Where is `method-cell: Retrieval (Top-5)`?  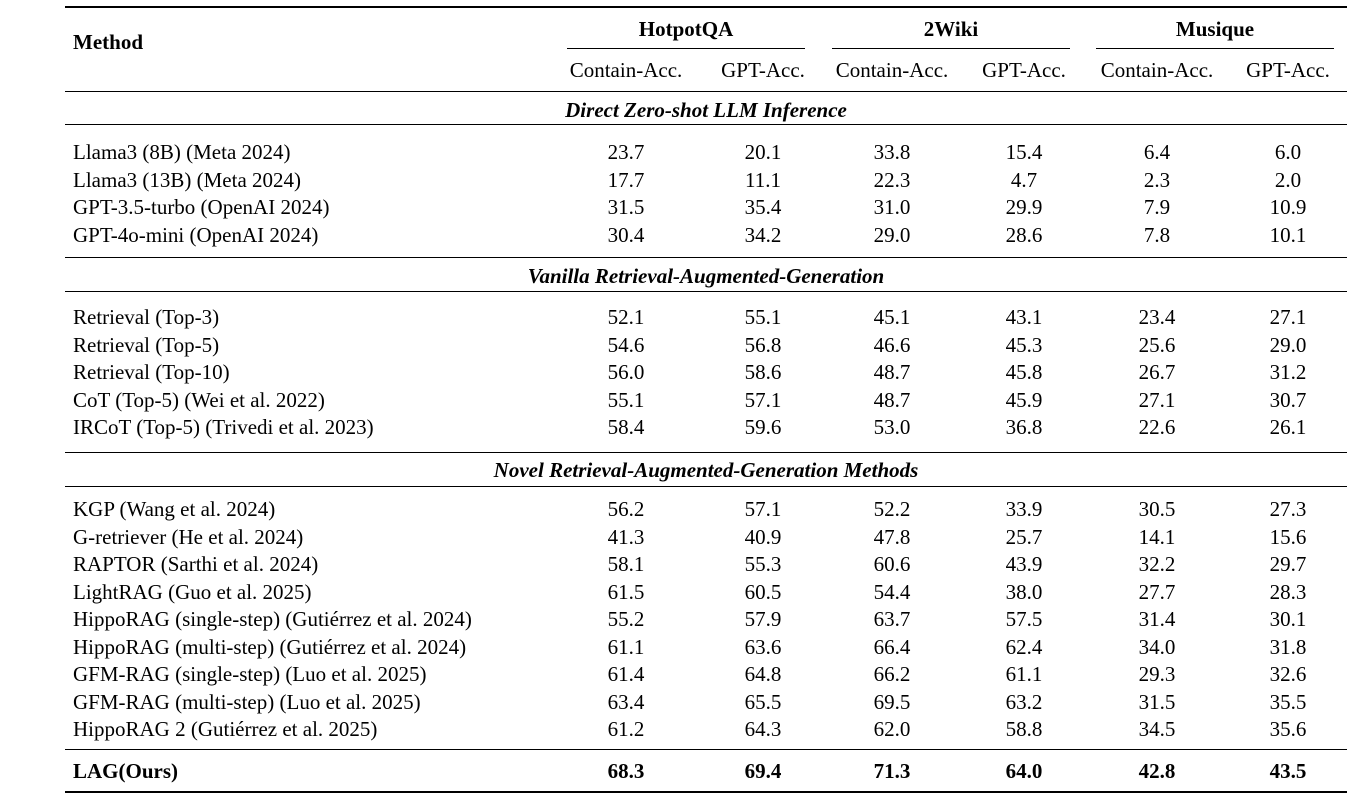
method-cell: Retrieval (Top-5) is located at coordinates (146, 345).